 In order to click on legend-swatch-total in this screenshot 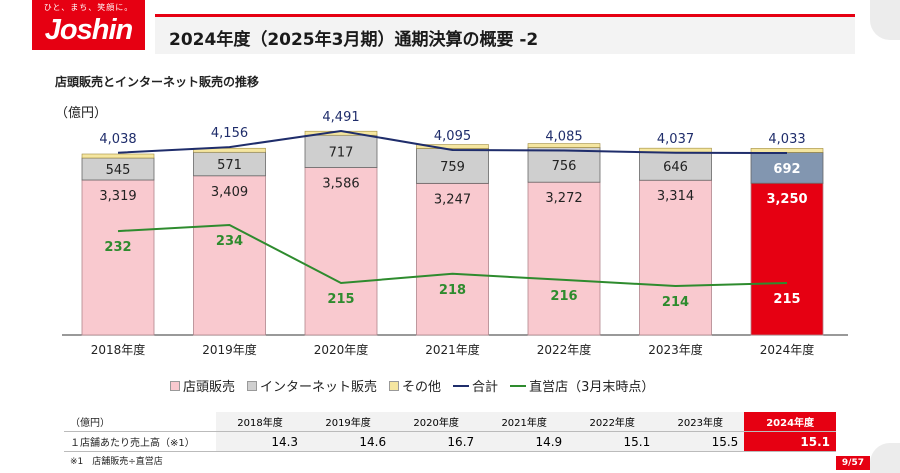, I will do `click(461, 385)`.